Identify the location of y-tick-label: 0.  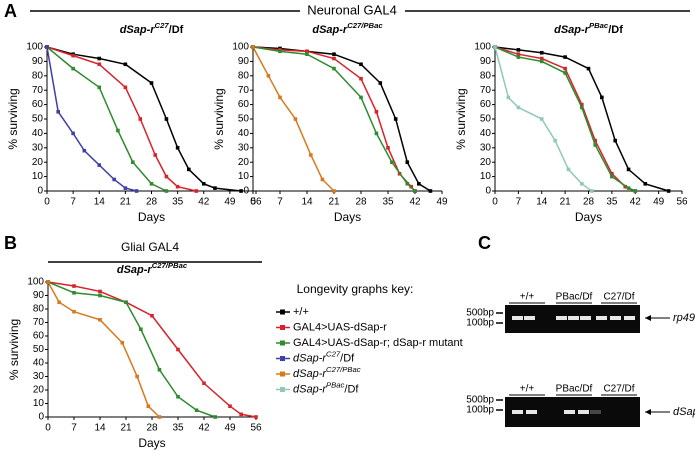
(246, 191).